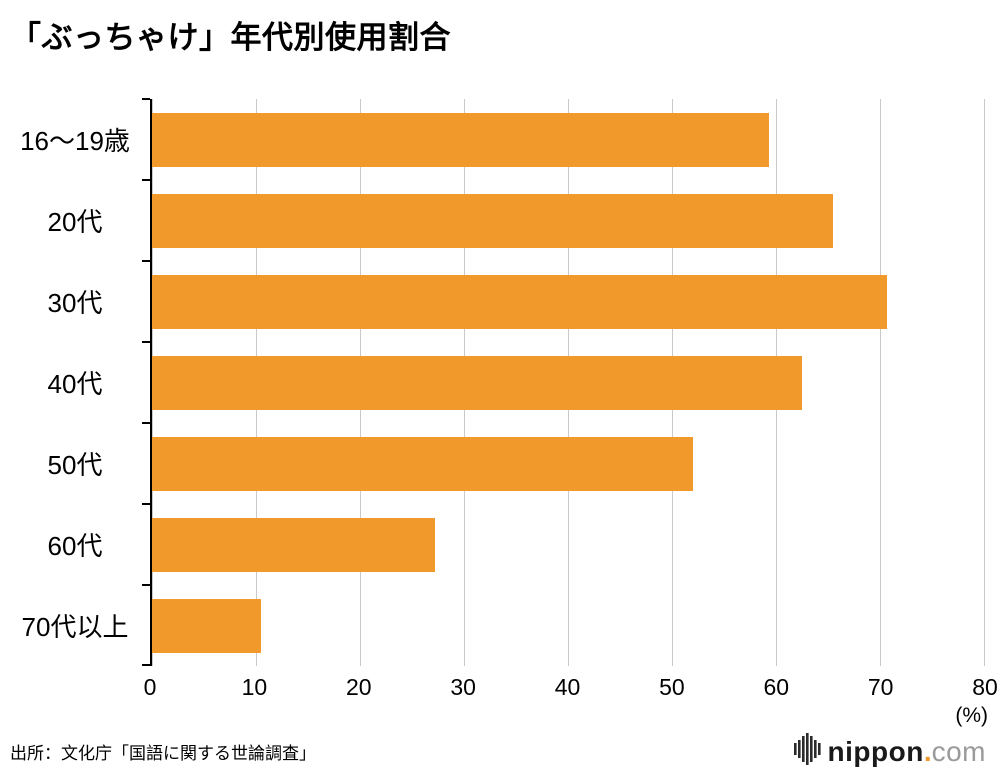  Describe the element at coordinates (75, 303) in the screenshot. I see `category-label: 30代` at that location.